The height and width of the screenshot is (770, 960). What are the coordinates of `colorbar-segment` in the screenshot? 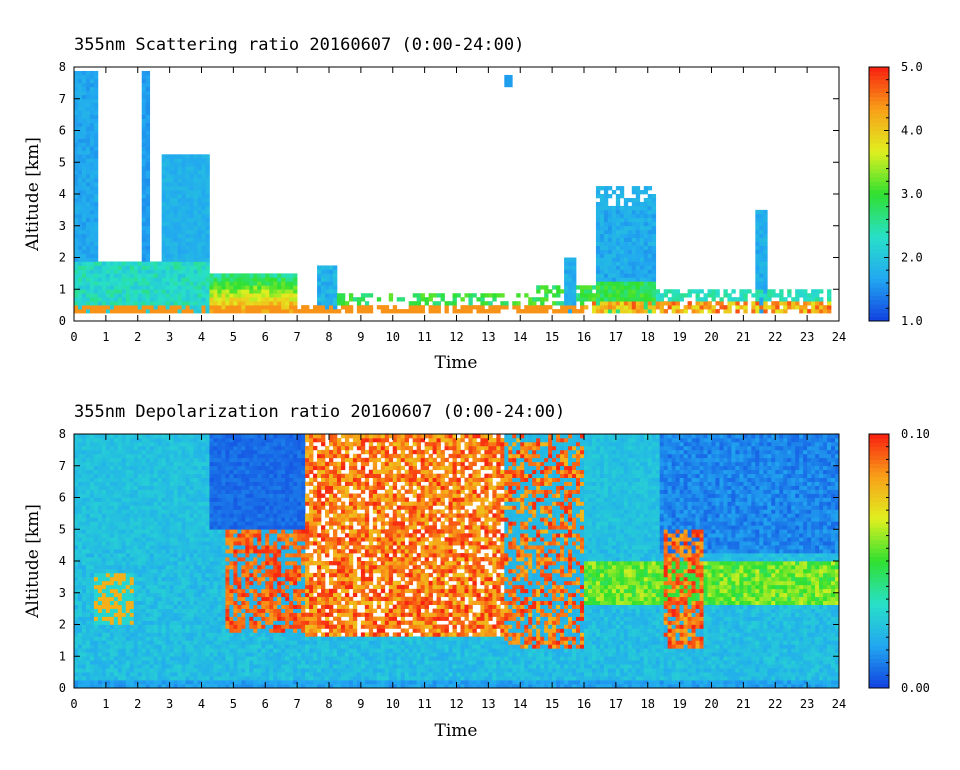 It's located at (879, 99).